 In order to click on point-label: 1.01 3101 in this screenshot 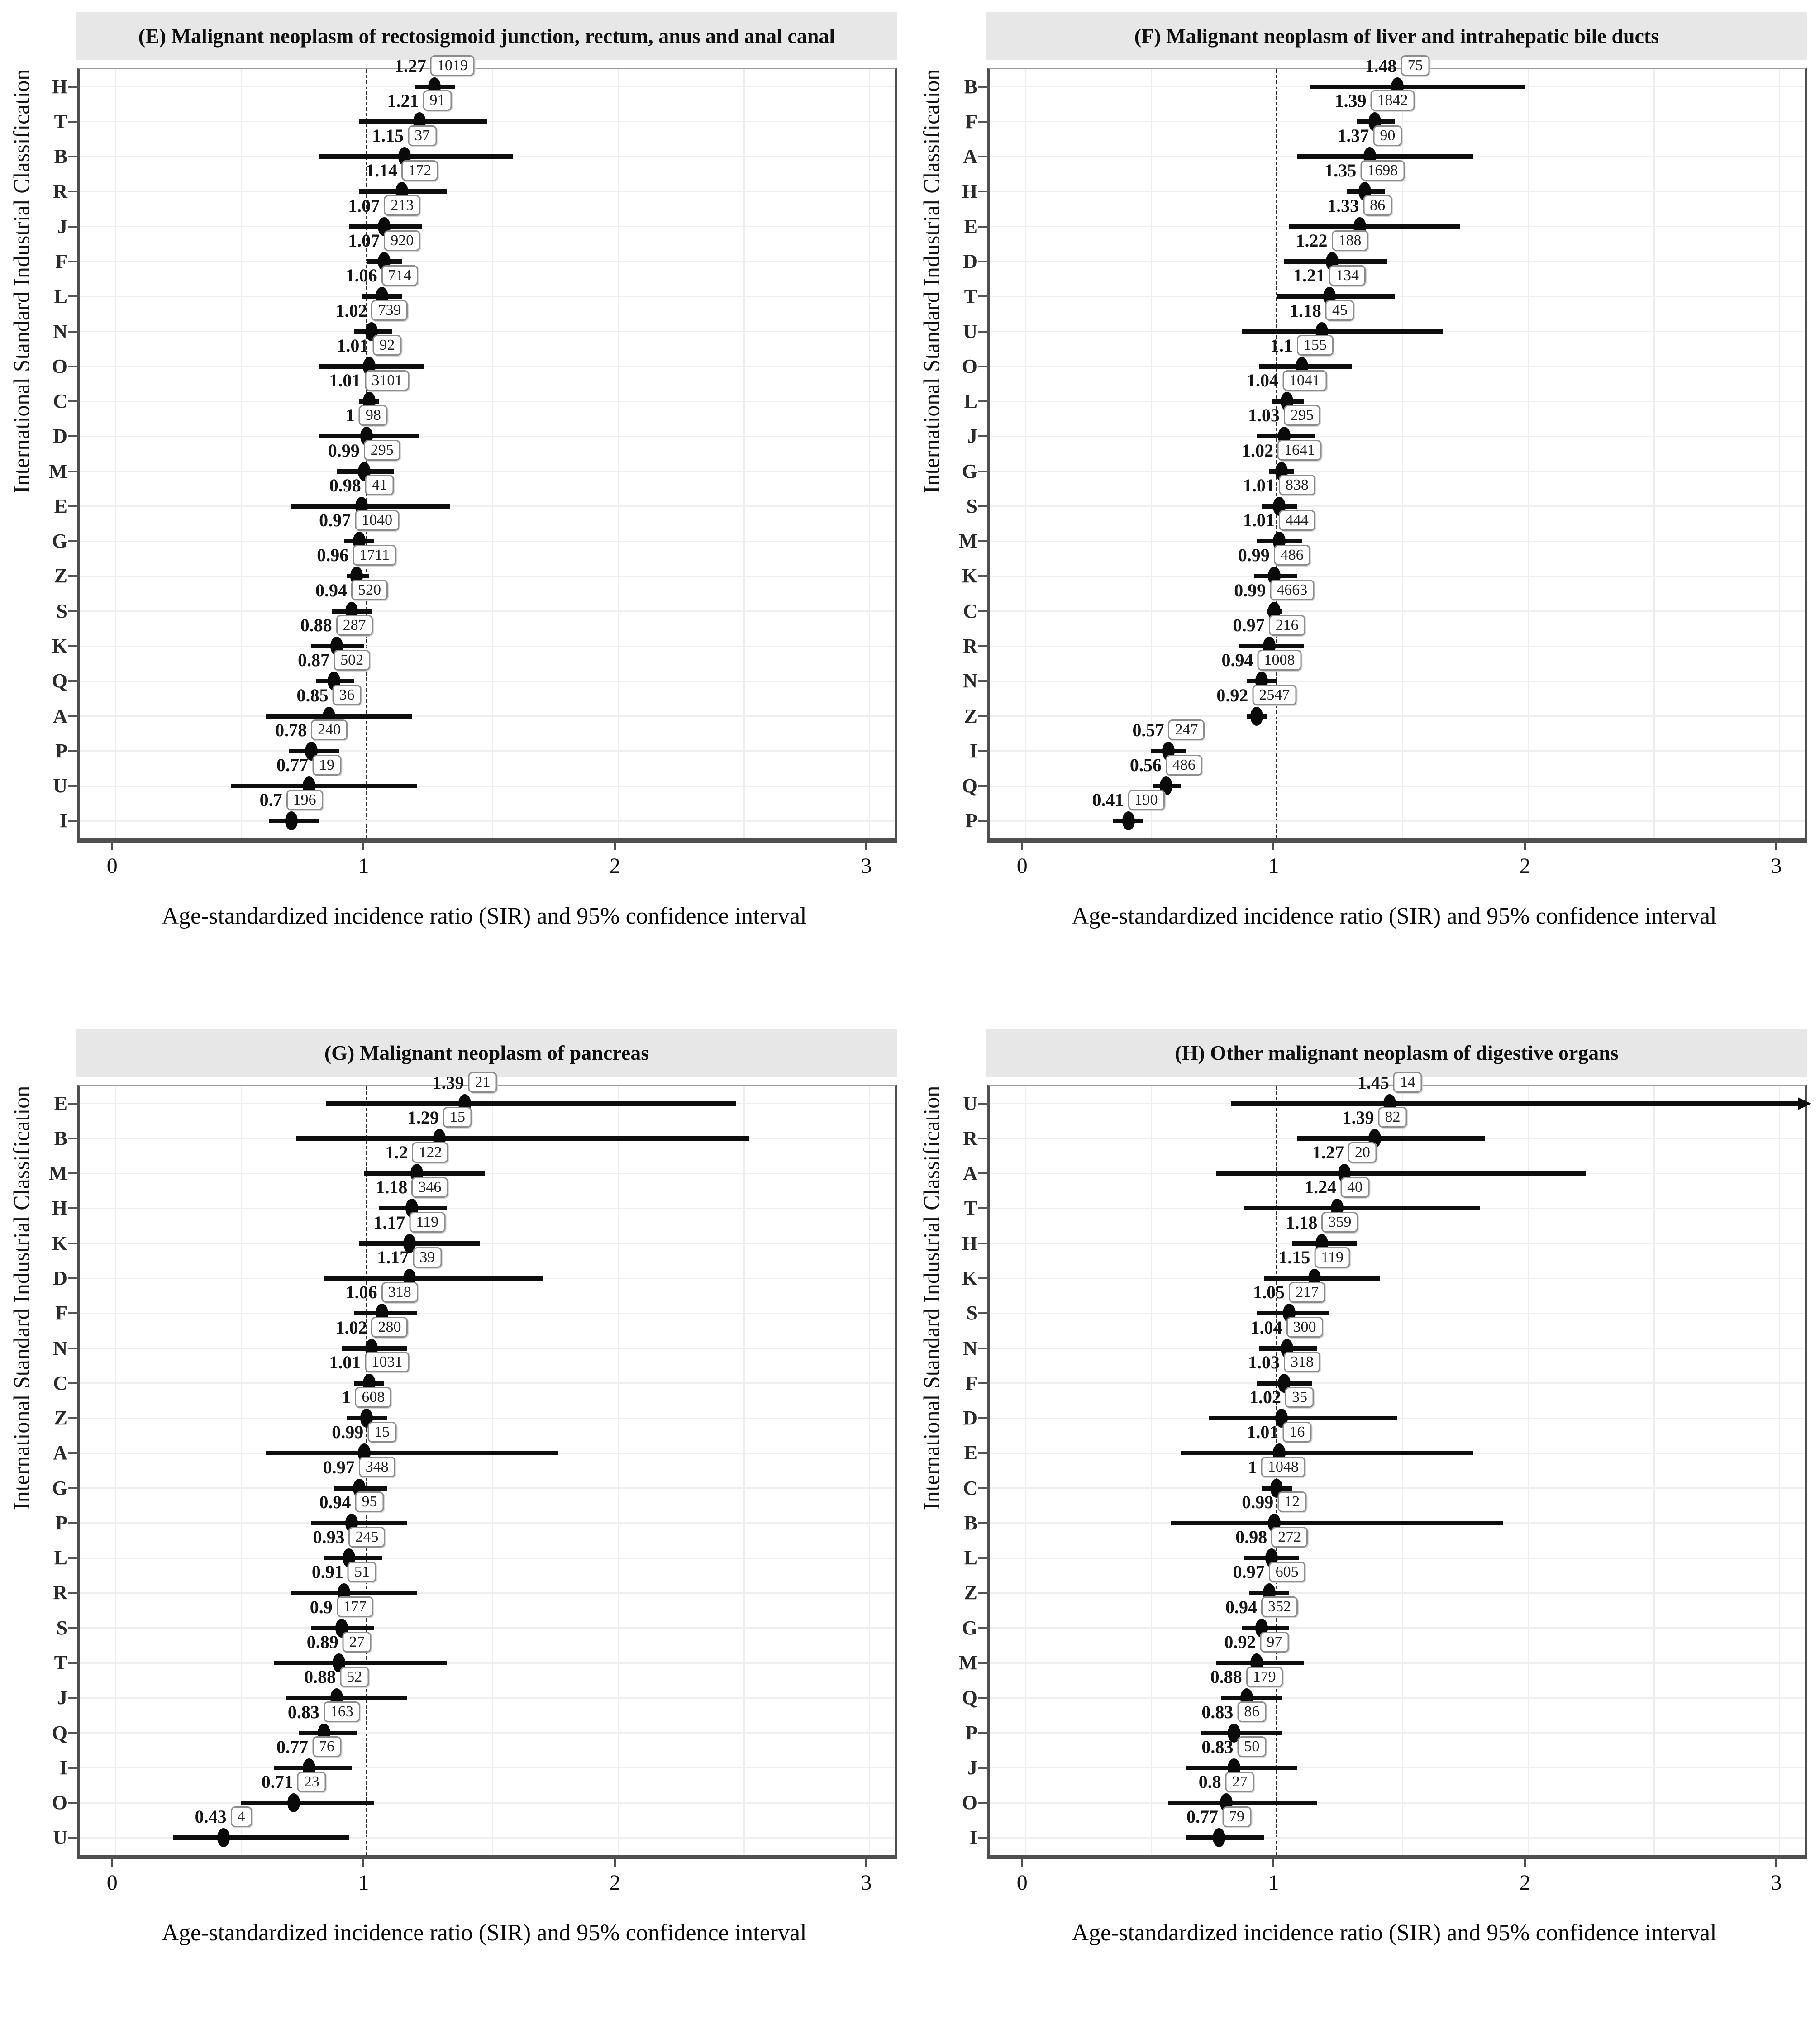, I will do `click(369, 380)`.